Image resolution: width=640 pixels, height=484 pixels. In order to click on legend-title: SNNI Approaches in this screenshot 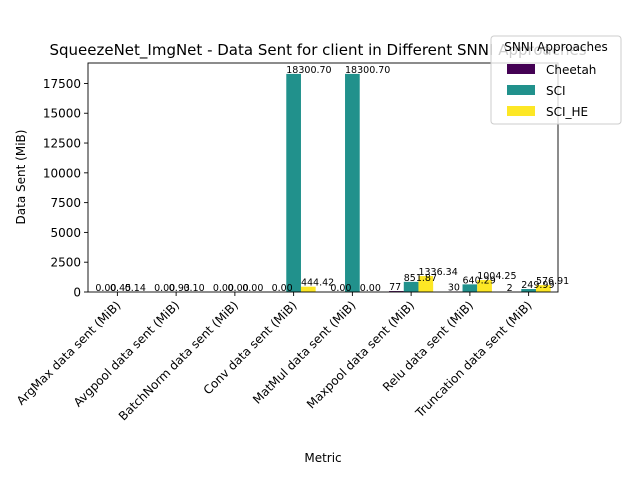, I will do `click(556, 47)`.